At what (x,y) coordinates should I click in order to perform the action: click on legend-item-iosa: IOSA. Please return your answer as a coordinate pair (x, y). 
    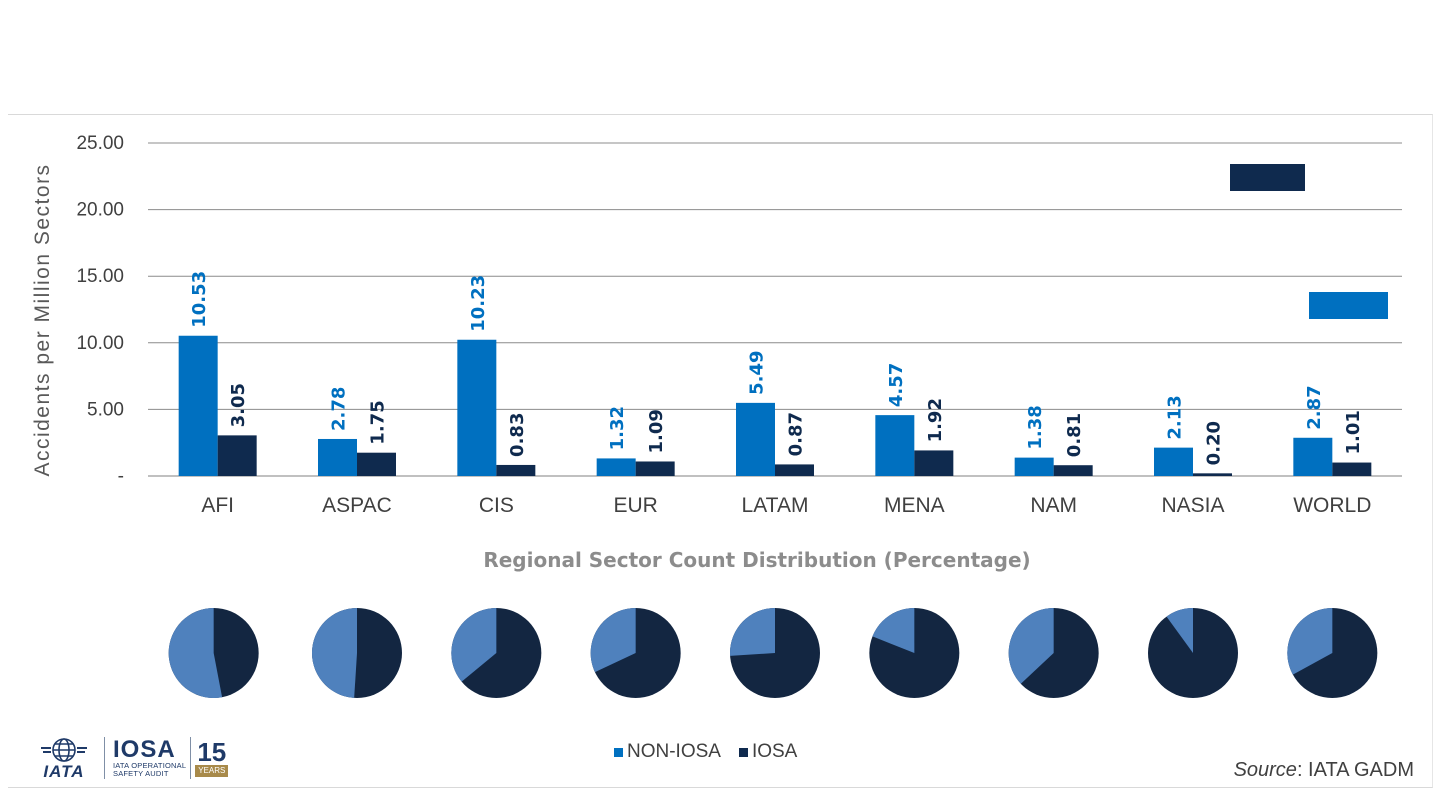
    Looking at the image, I should click on (768, 752).